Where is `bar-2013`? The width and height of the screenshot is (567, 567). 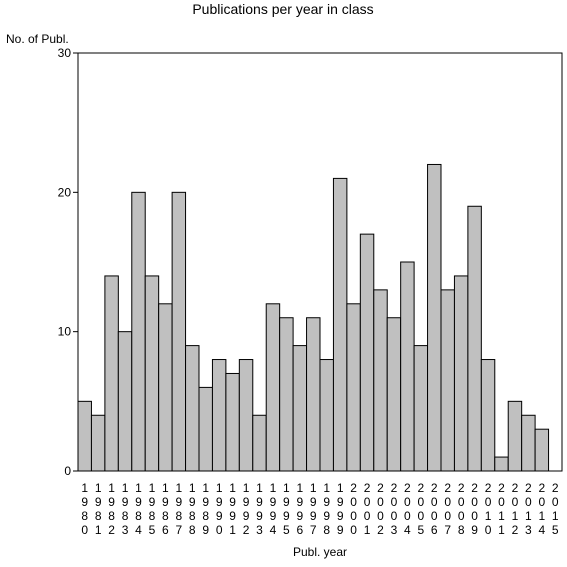
bar-2013 is located at coordinates (528, 443).